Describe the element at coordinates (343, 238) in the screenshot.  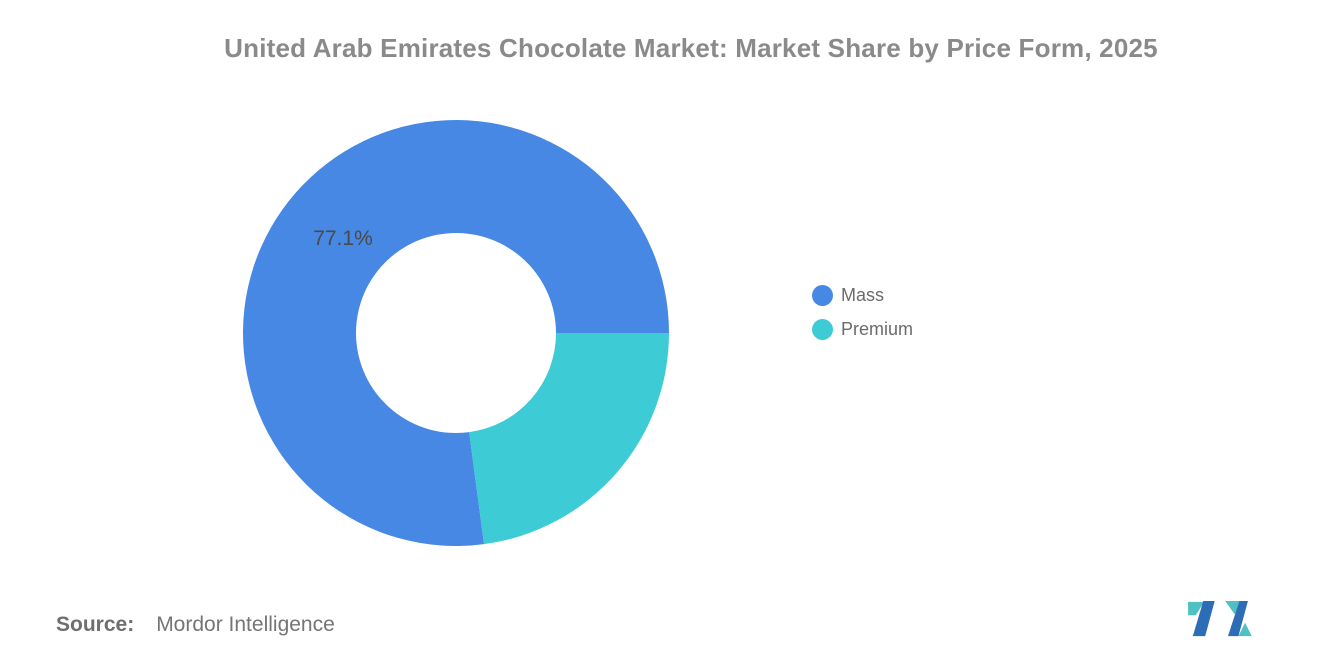
I see `slice-label-mass: 77.1%` at that location.